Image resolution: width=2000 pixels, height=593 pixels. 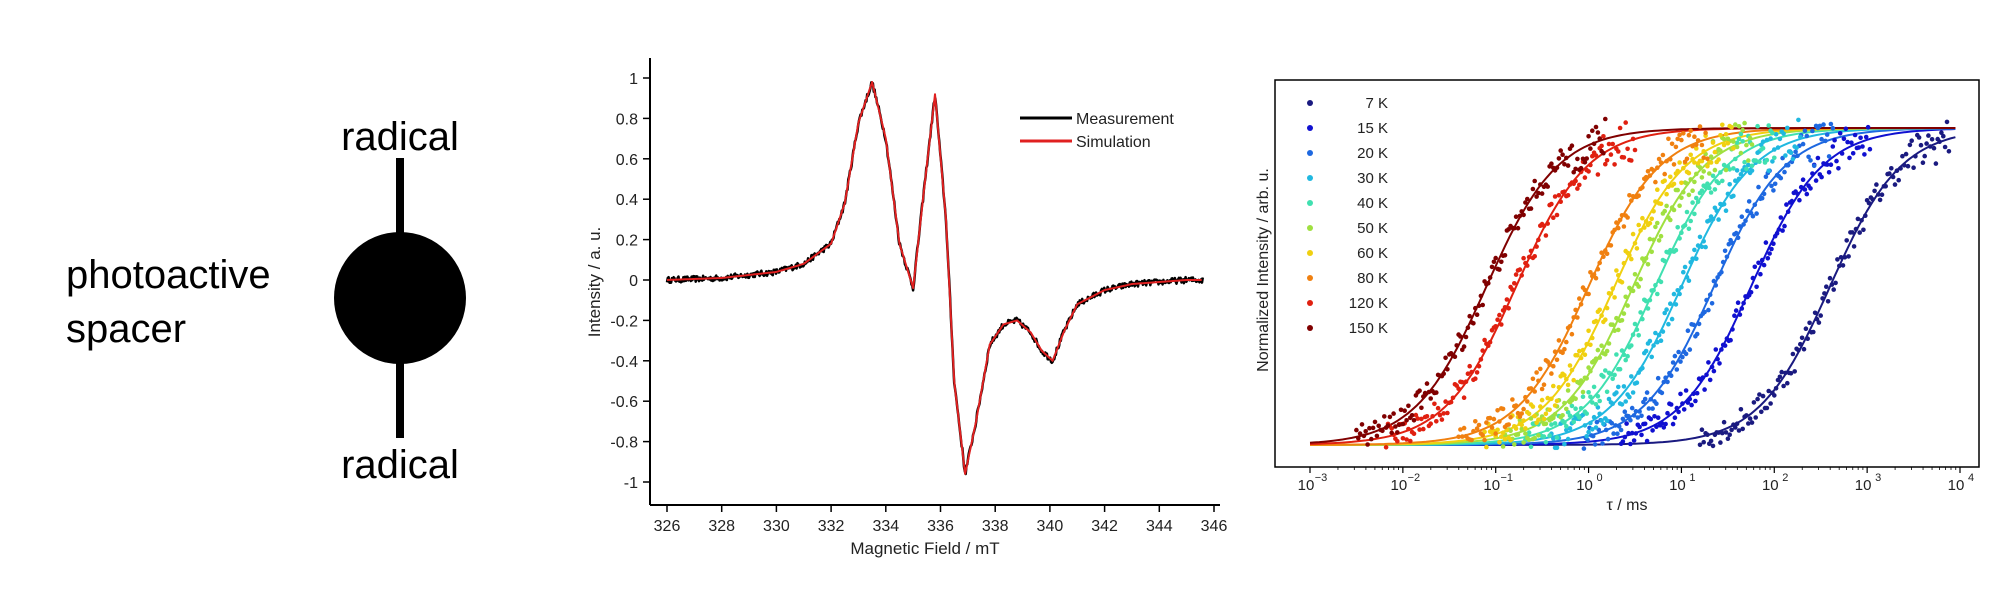 I want to click on kinetics-x-tick-exponent: −2, so click(x=1414, y=478).